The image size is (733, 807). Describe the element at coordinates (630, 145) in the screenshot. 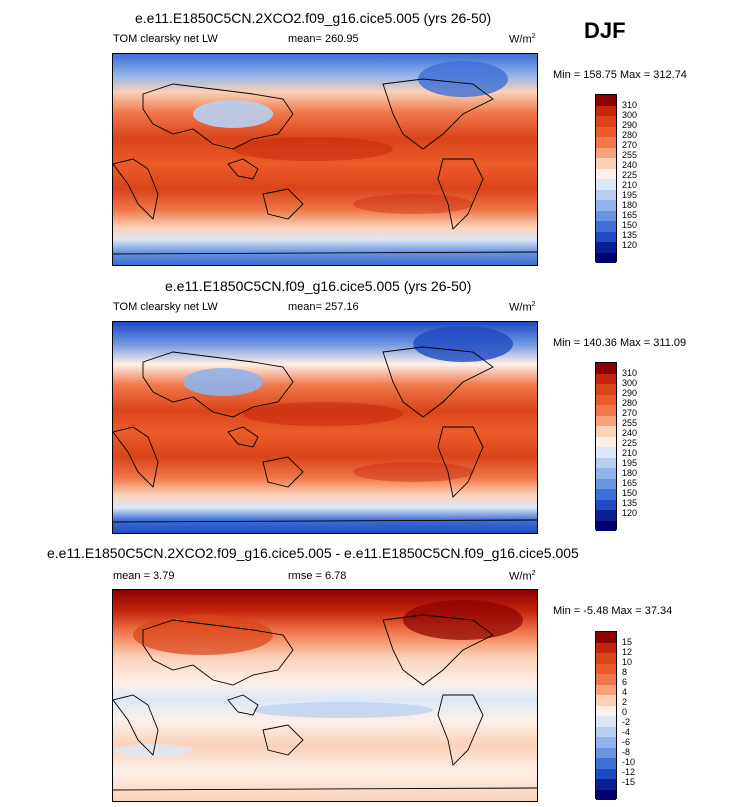

I see `panel-1-tick: 270` at that location.